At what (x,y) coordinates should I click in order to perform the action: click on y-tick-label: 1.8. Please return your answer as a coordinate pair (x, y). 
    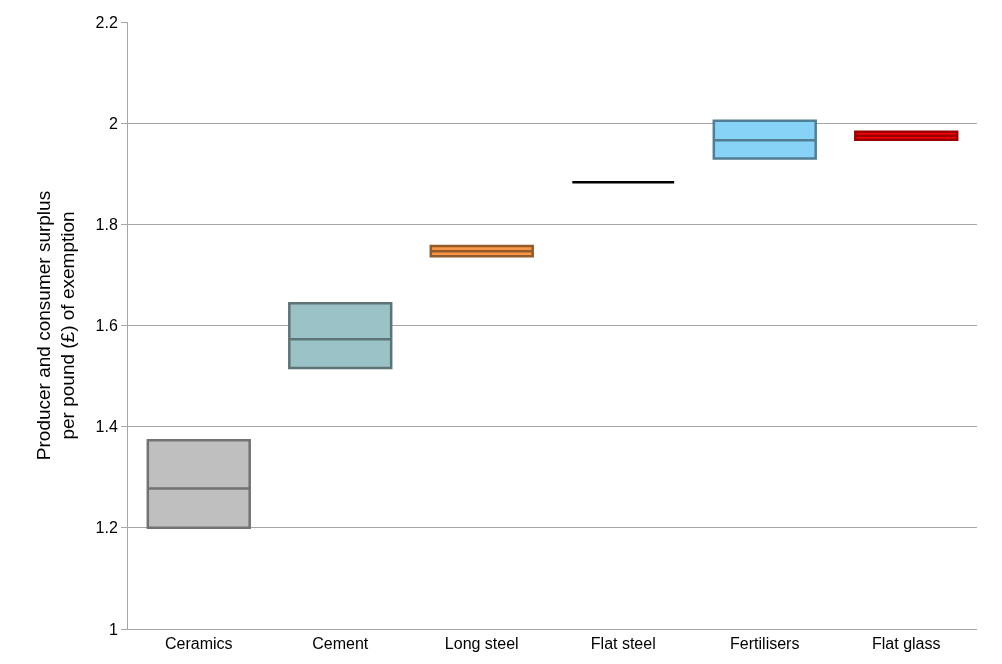
    Looking at the image, I should click on (106, 224).